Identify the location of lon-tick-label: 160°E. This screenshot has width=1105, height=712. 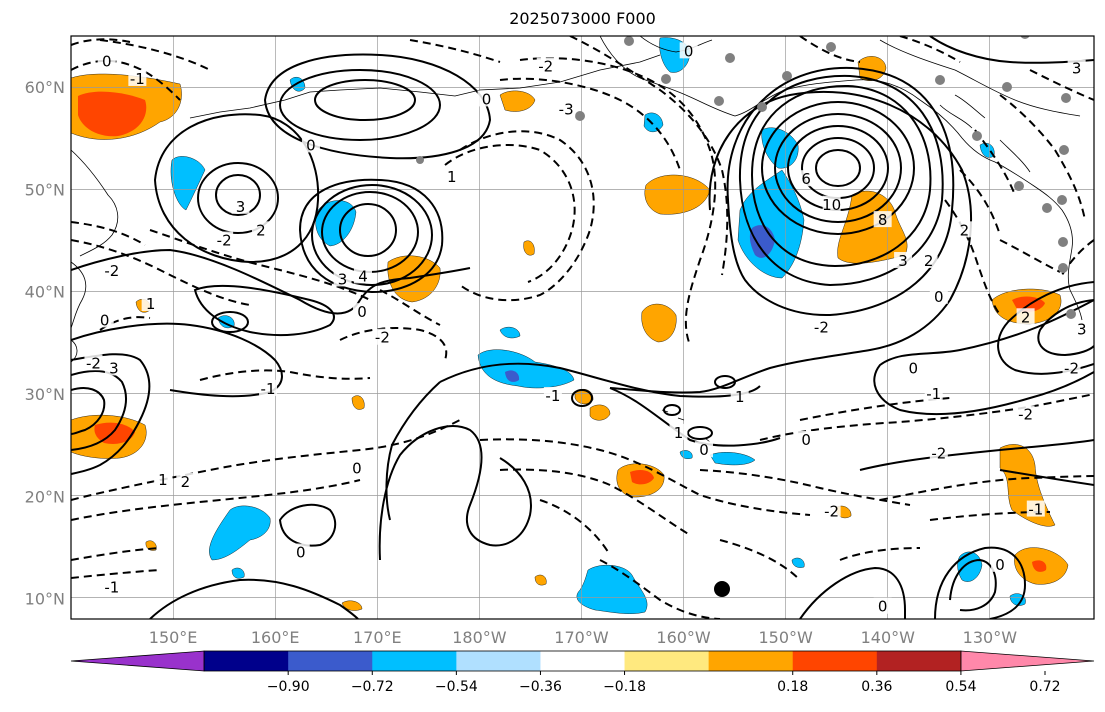
(275, 637).